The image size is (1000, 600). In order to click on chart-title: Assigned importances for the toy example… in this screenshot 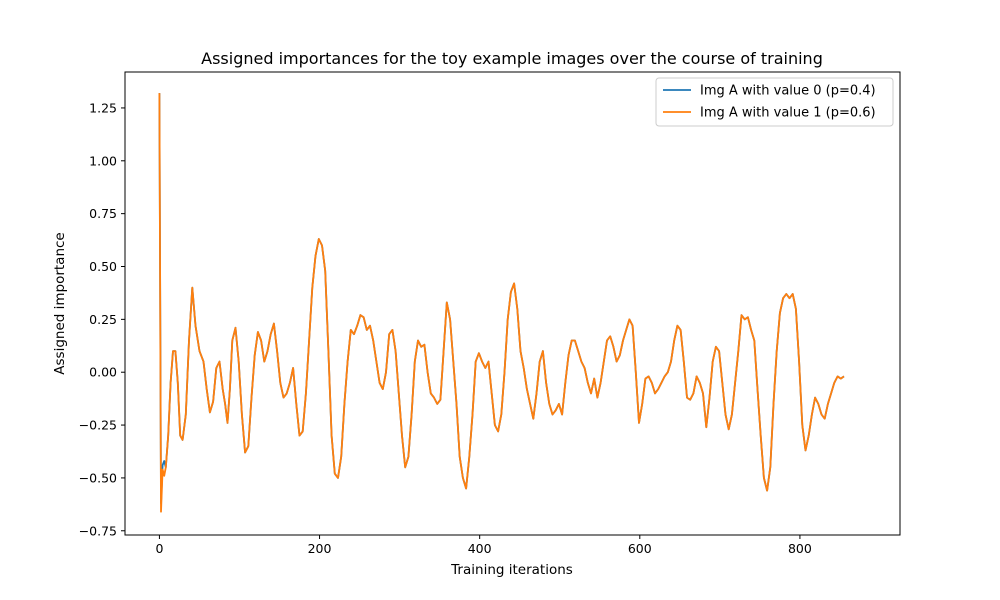, I will do `click(512, 58)`.